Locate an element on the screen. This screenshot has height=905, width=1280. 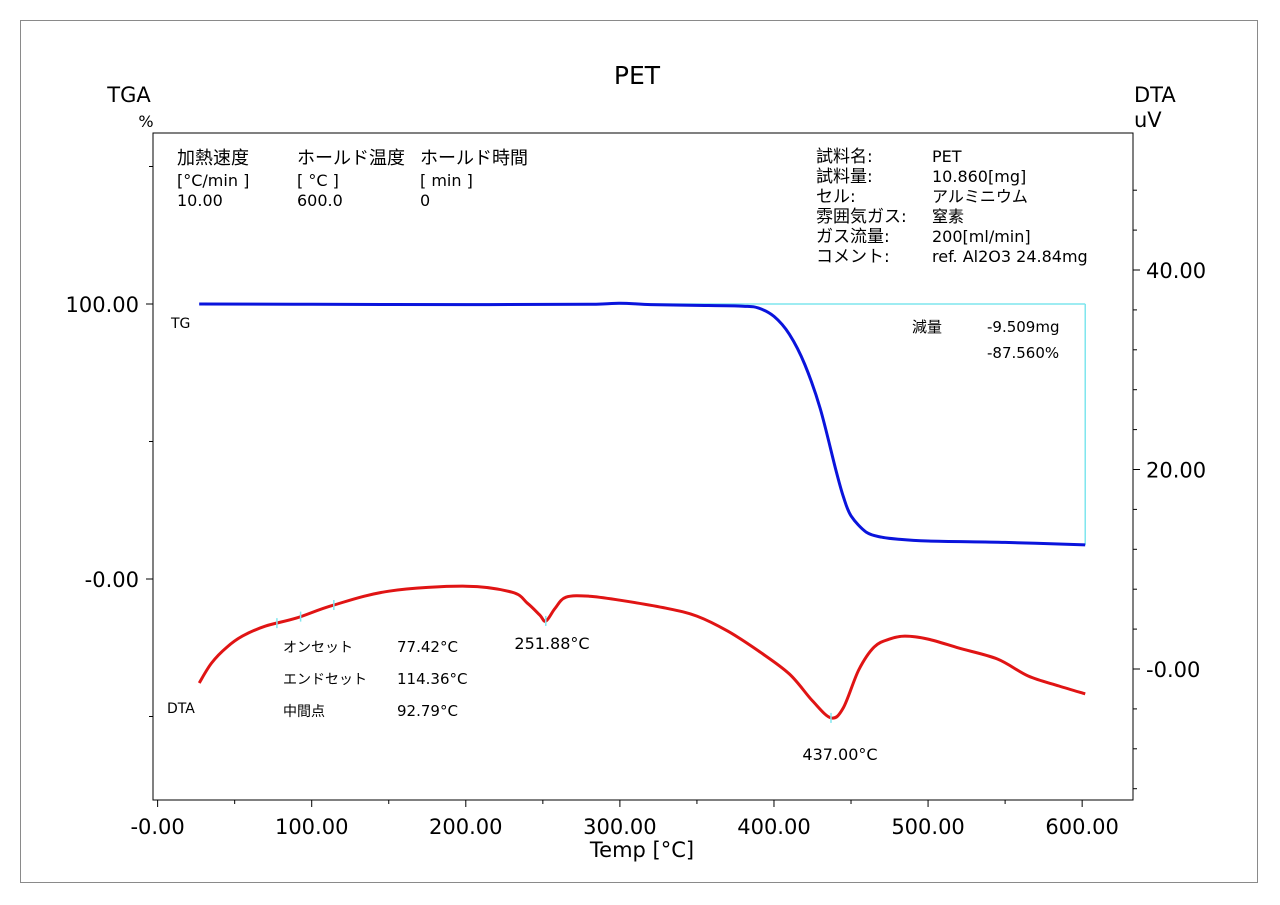
x-tick-label: 100.00 is located at coordinates (311, 827).